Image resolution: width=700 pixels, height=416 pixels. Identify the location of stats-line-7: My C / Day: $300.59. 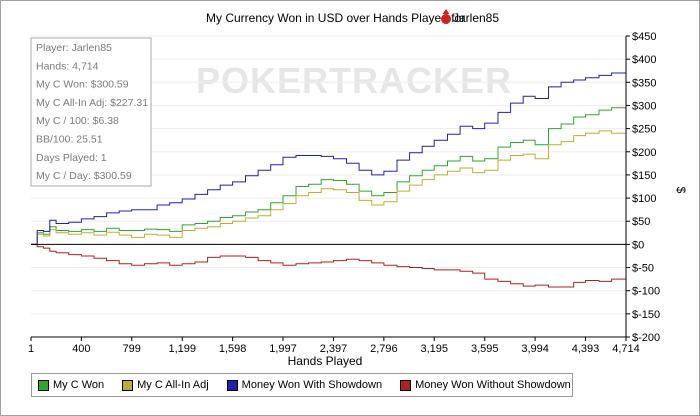
(84, 176).